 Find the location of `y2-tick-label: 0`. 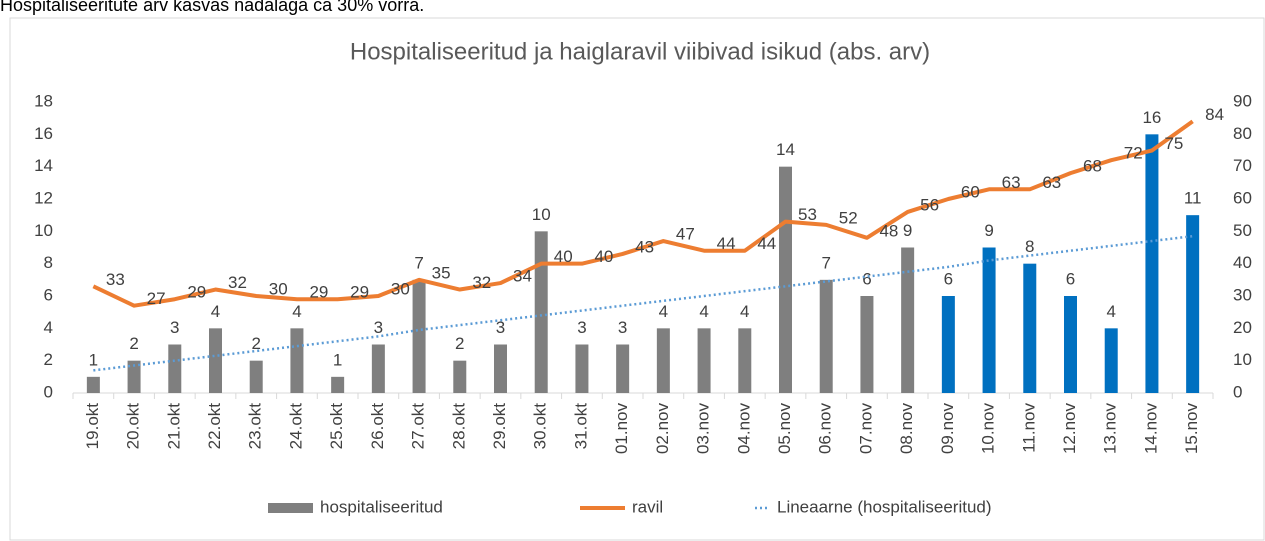

y2-tick-label: 0 is located at coordinates (1237, 391).